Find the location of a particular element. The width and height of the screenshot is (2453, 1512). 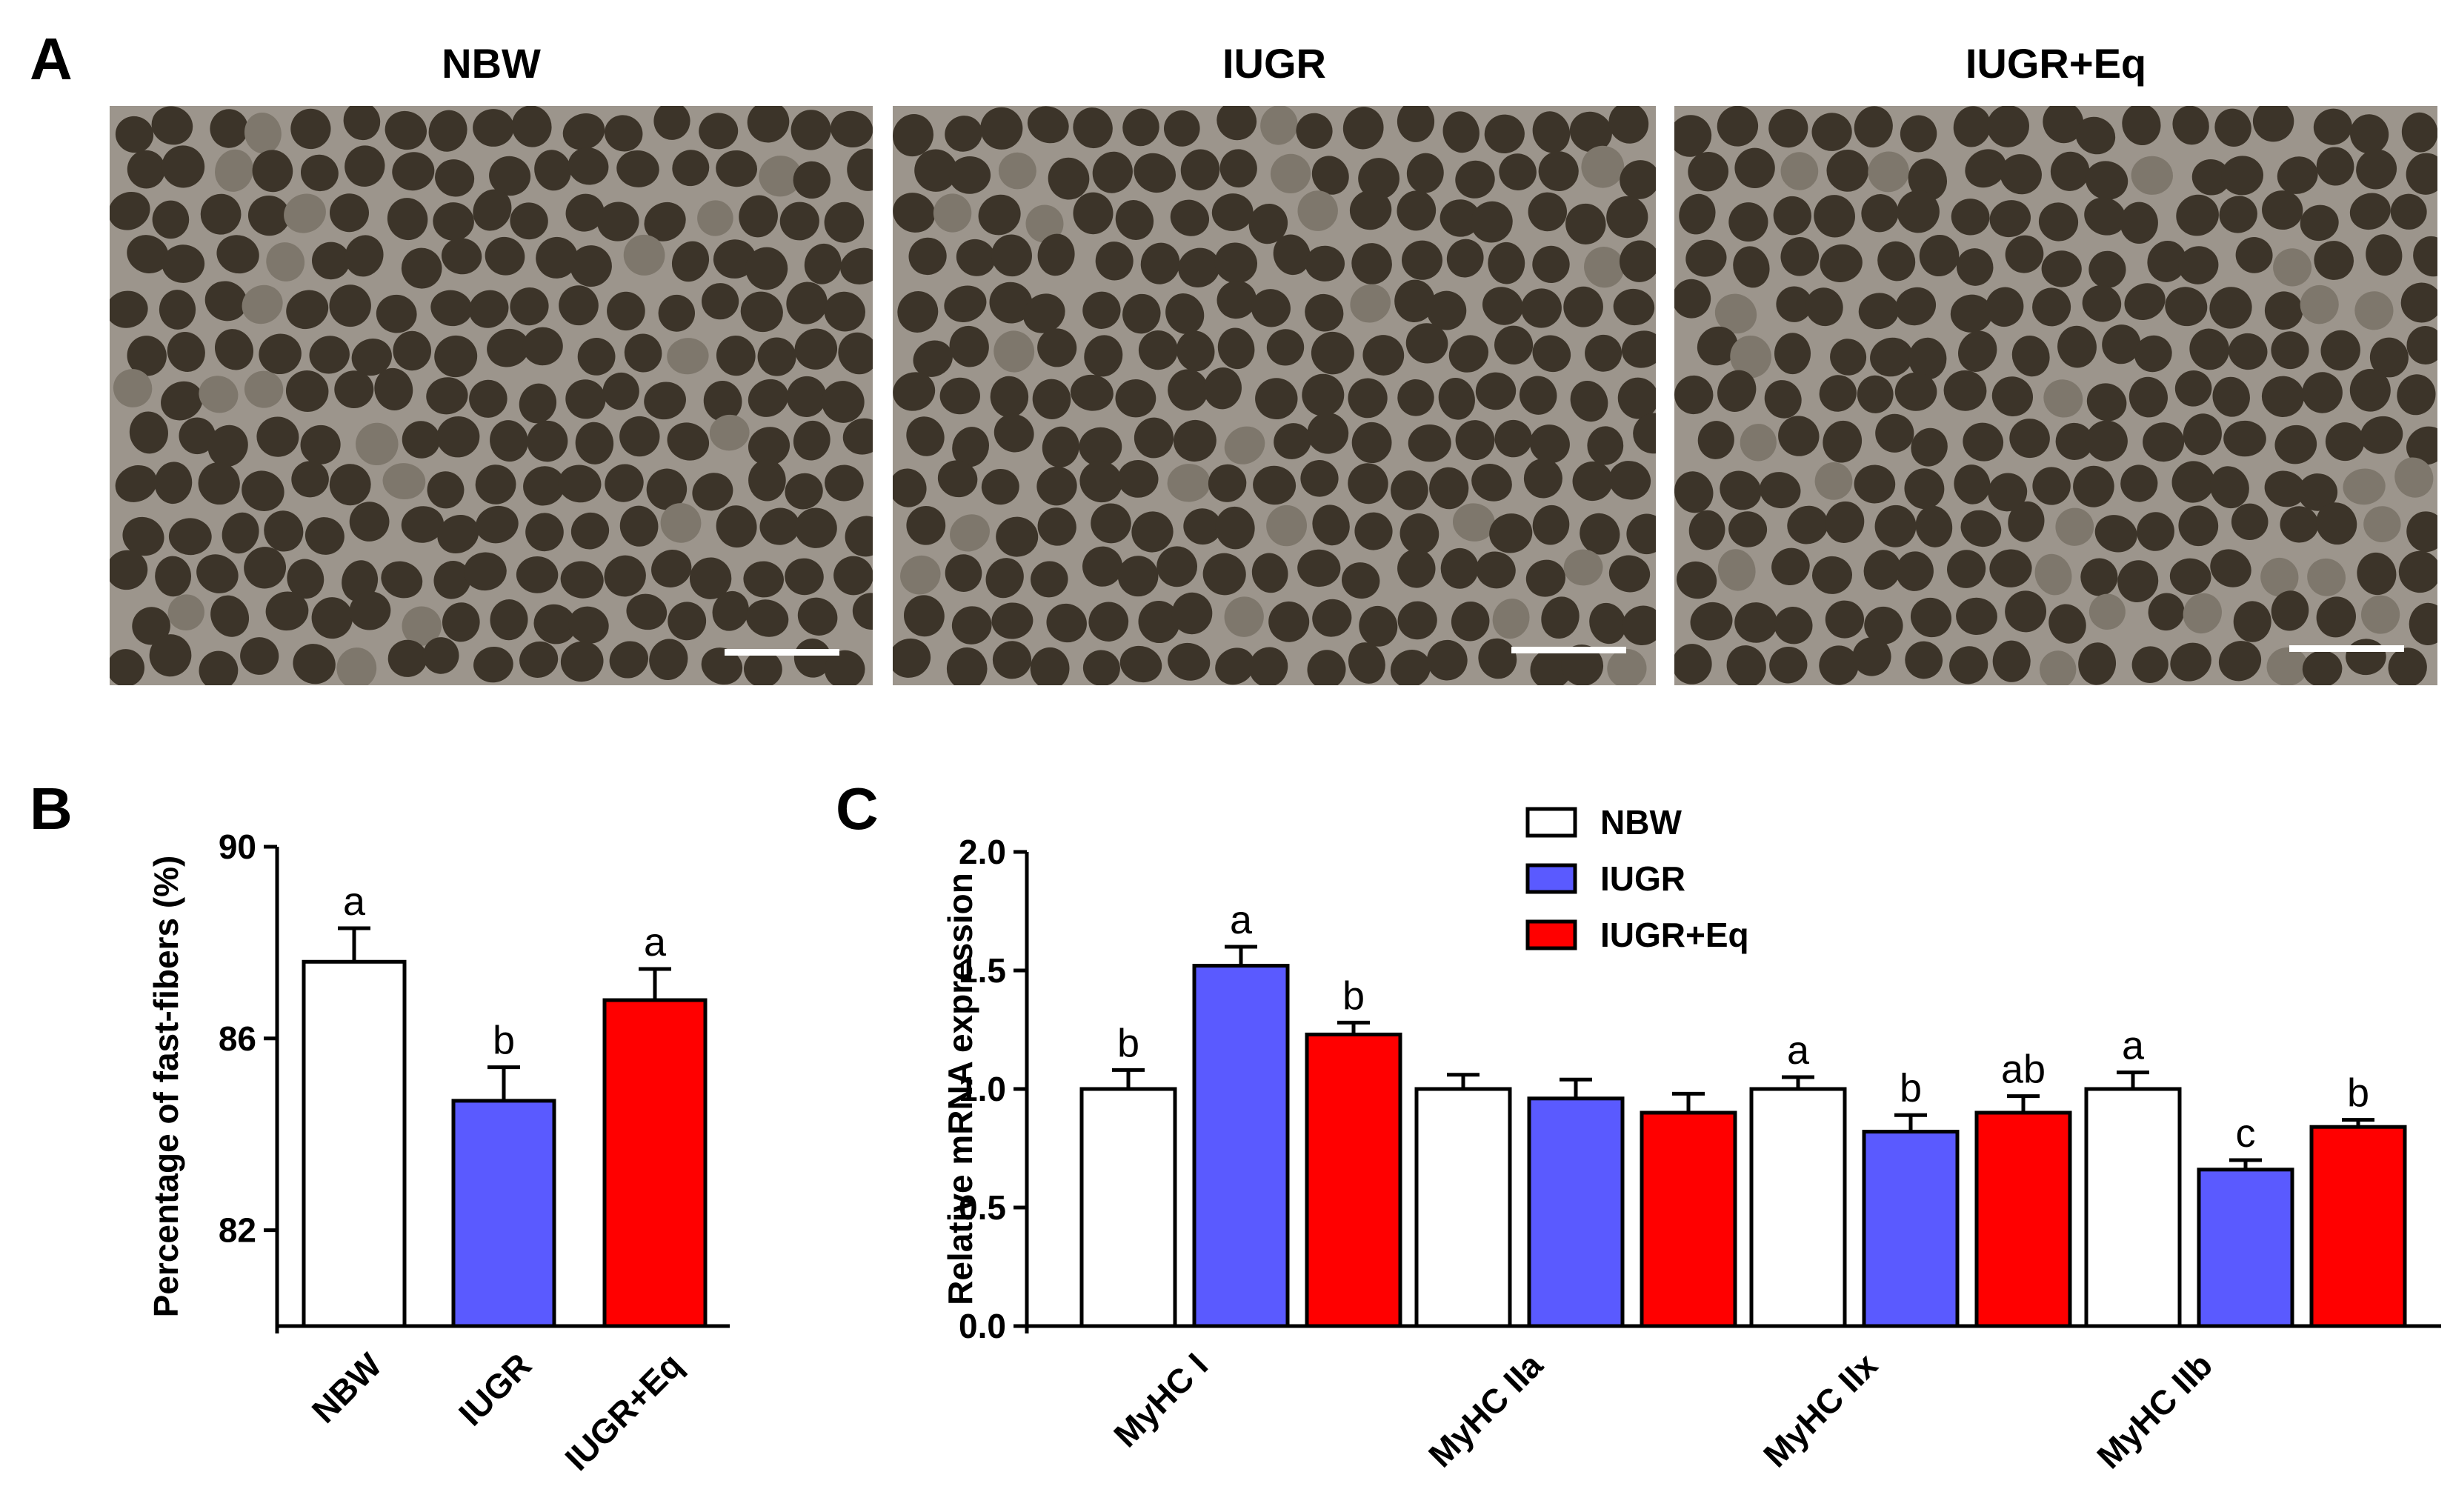

x-tick-label: MyHC I is located at coordinates (1160, 1399).